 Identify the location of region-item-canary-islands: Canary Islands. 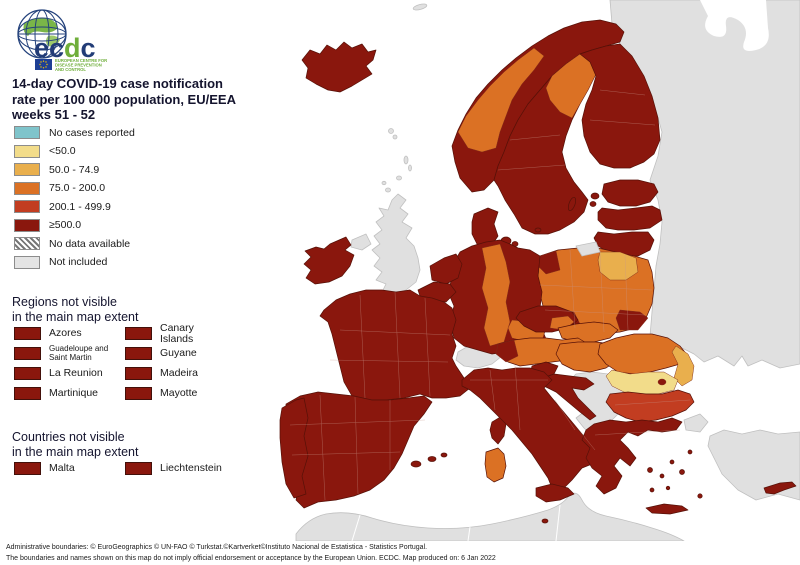
(174, 333).